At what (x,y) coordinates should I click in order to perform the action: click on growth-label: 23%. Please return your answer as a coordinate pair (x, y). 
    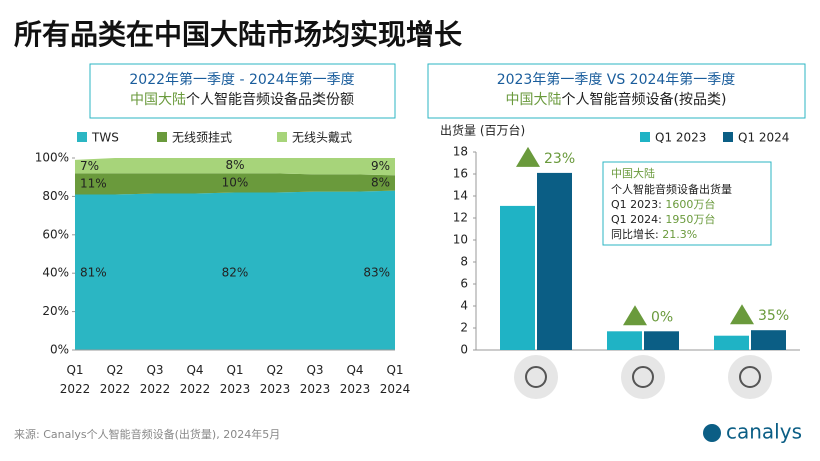
    Looking at the image, I should click on (559, 159).